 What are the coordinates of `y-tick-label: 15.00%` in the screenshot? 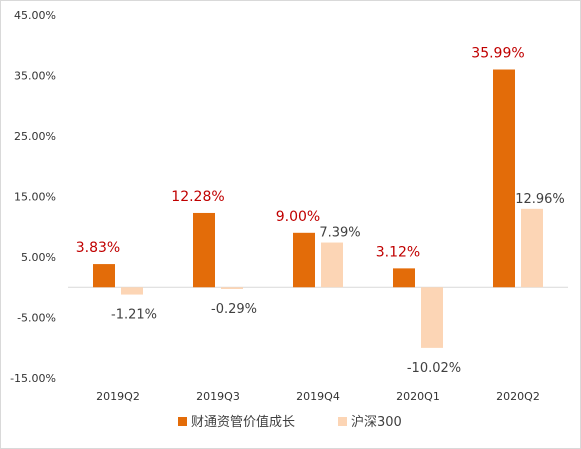 It's located at (35, 197).